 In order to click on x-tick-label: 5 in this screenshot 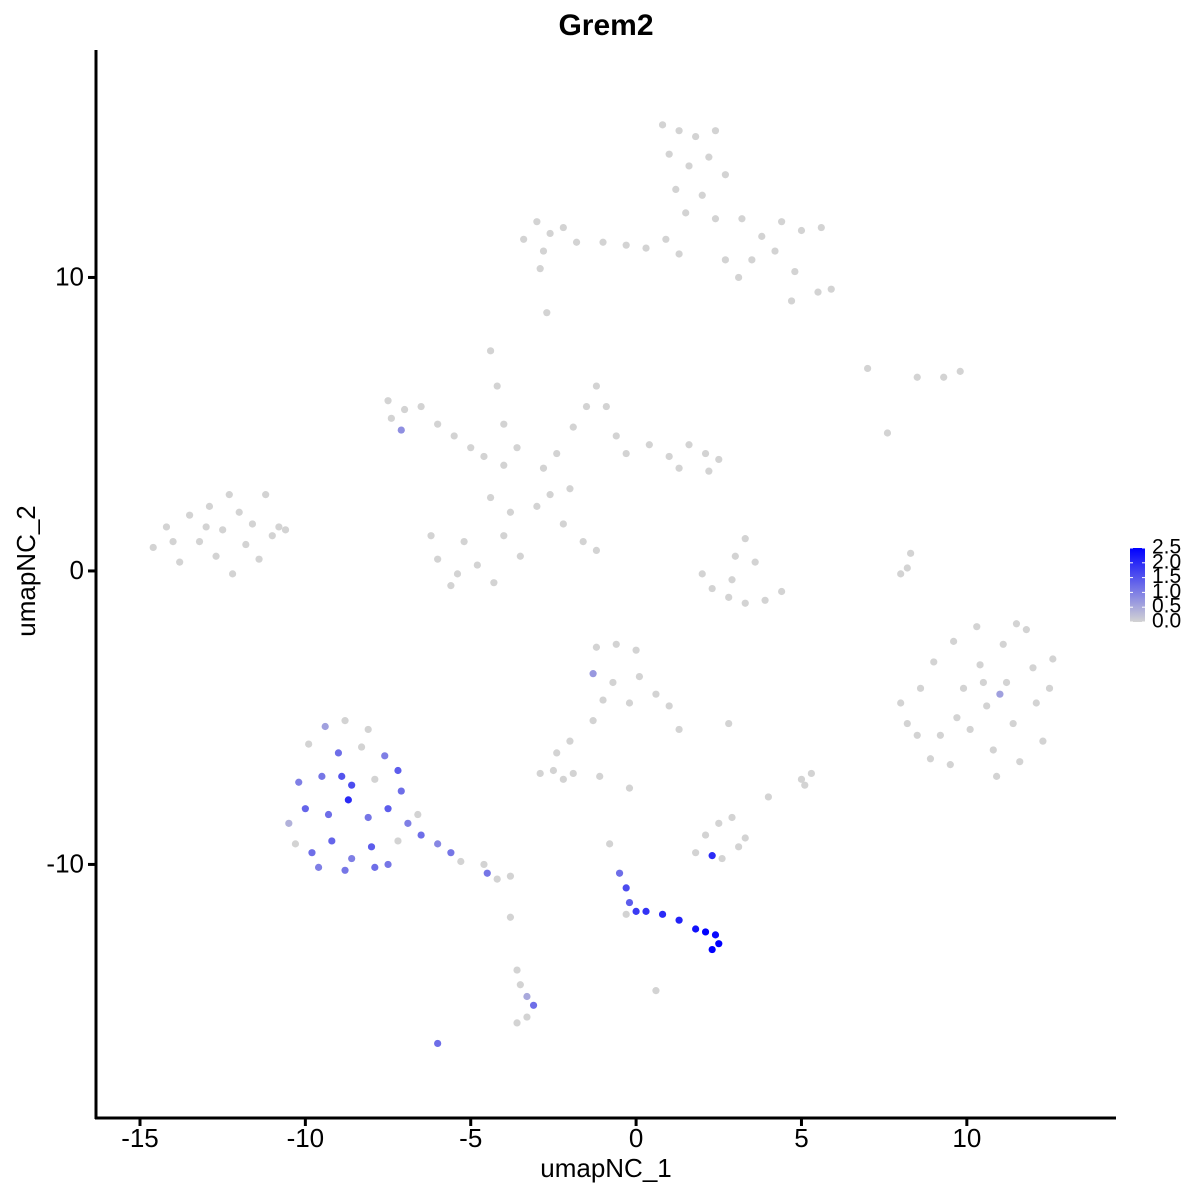, I will do `click(801, 1138)`.